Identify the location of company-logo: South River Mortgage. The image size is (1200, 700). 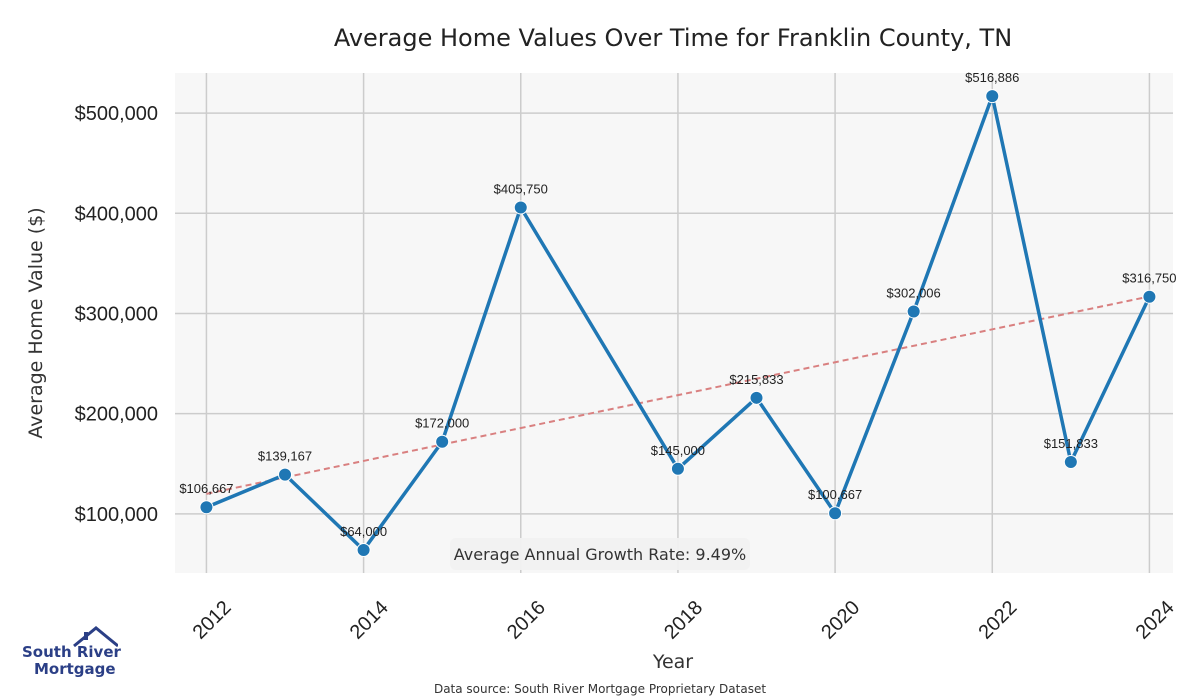
(71, 661).